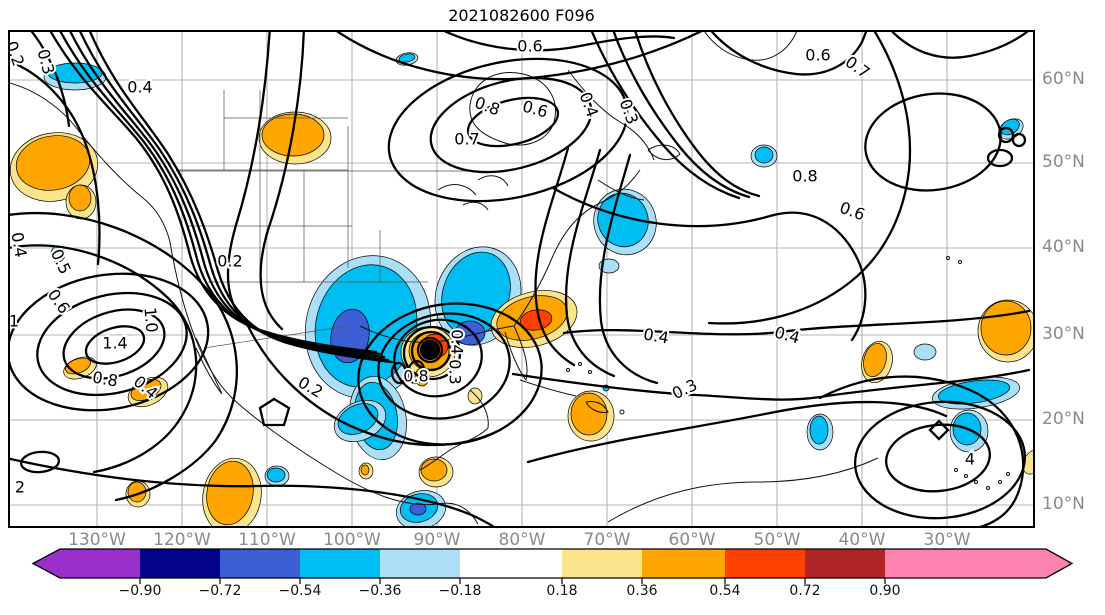  I want to click on colorbar-segment-darkred, so click(845, 563).